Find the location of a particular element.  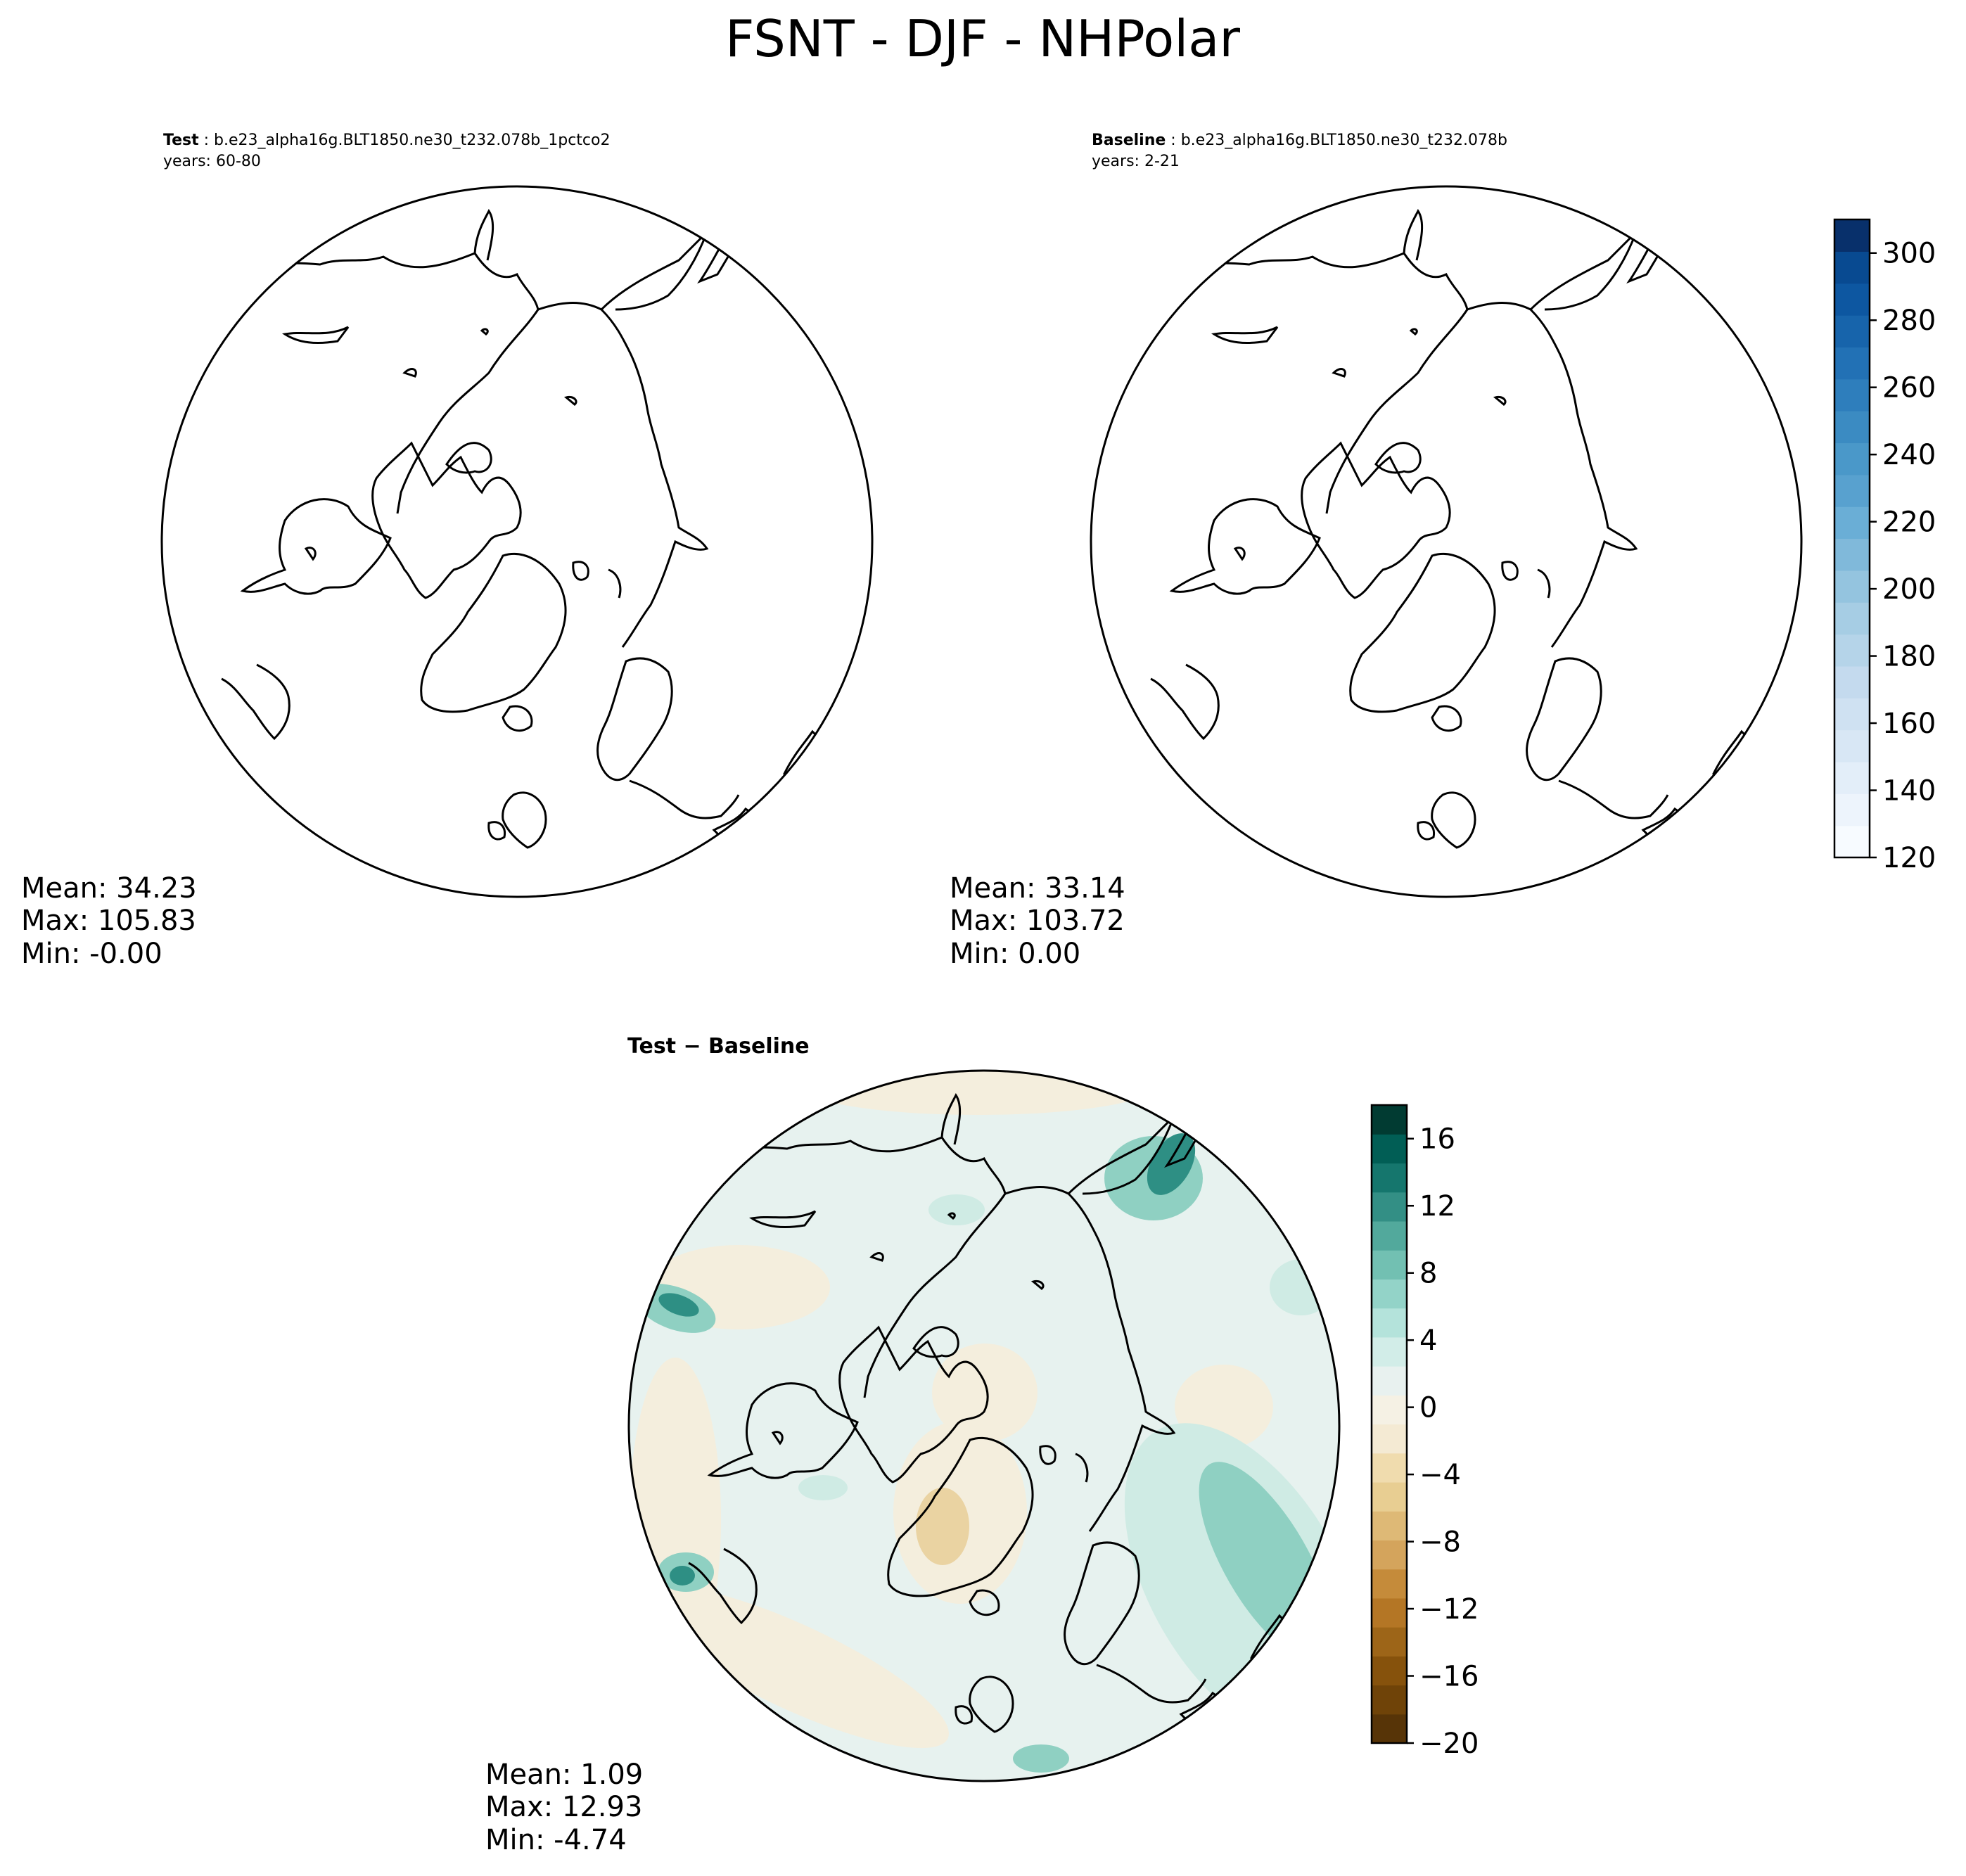

baseline-stat-min: Min: 0.00 is located at coordinates (1015, 954).